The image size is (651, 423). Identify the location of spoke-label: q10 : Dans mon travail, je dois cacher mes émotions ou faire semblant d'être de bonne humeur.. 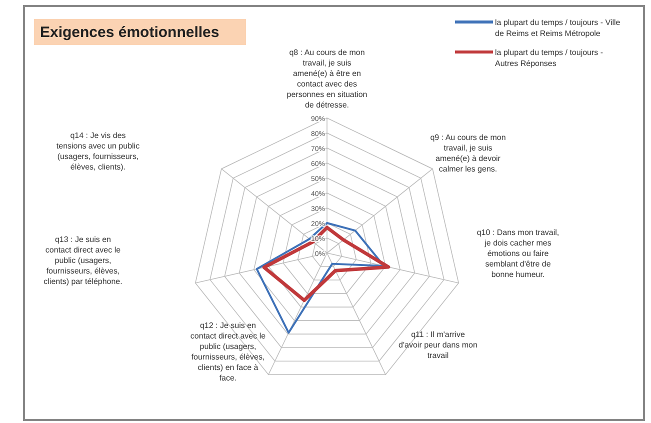
(518, 253).